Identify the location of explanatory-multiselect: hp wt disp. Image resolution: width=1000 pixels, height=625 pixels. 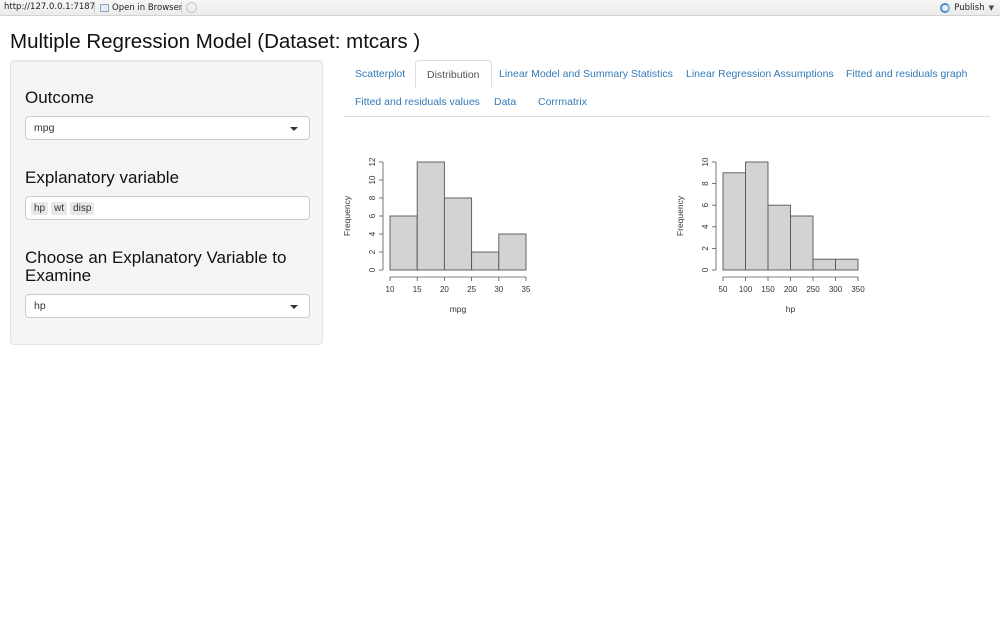
(167, 208).